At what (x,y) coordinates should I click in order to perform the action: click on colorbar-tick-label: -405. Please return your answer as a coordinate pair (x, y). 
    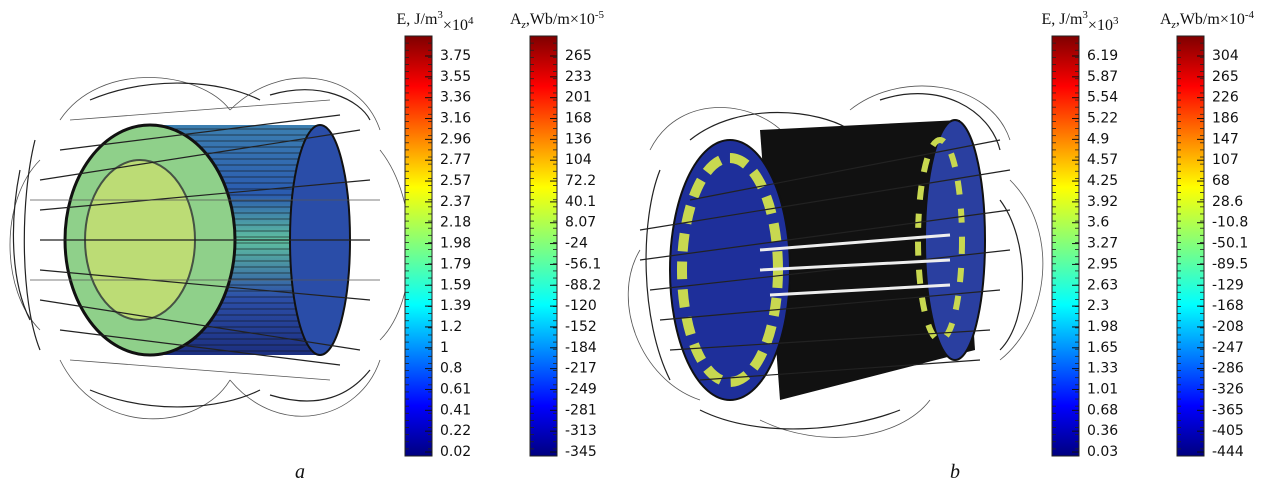
    Looking at the image, I should click on (1228, 431).